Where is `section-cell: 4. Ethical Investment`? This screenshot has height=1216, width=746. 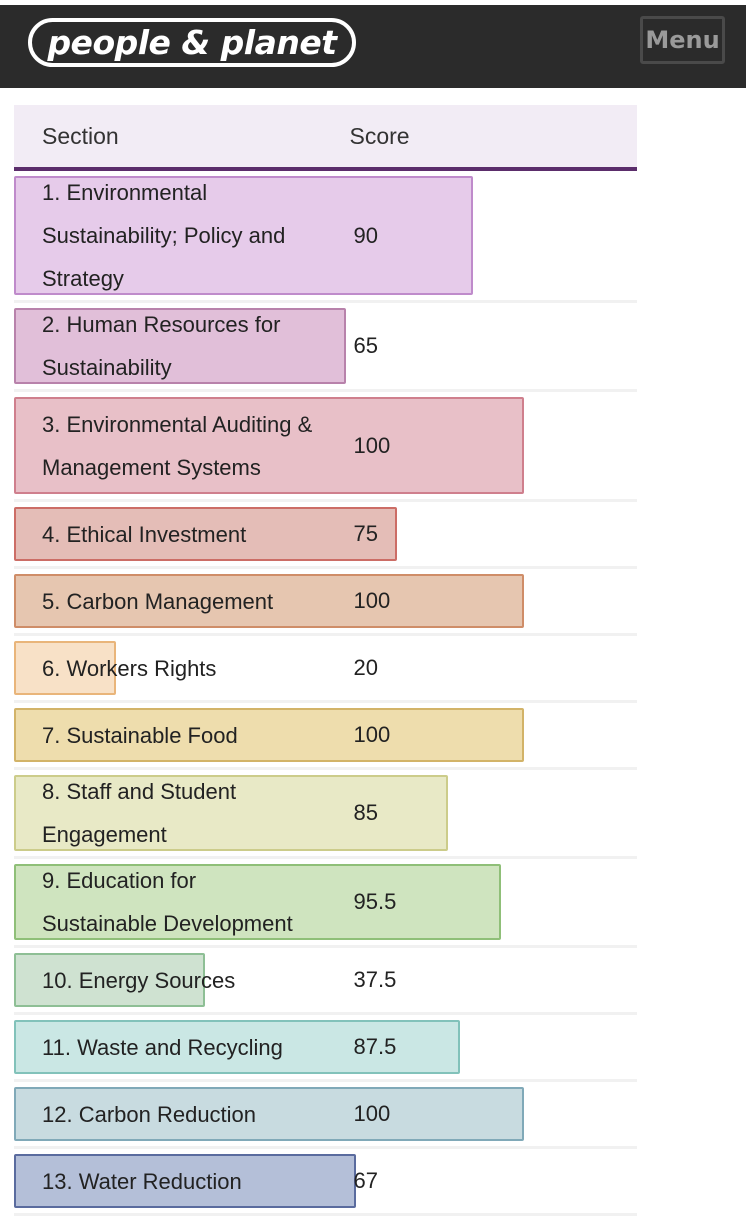
section-cell: 4. Ethical Investment is located at coordinates (205, 534).